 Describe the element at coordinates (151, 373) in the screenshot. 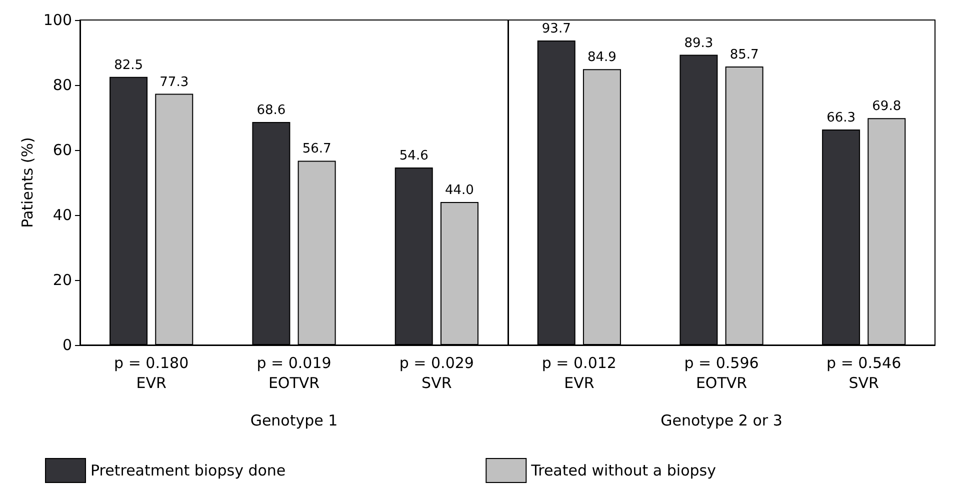

I see `x-tick-label: p = 0.180 EVR` at that location.